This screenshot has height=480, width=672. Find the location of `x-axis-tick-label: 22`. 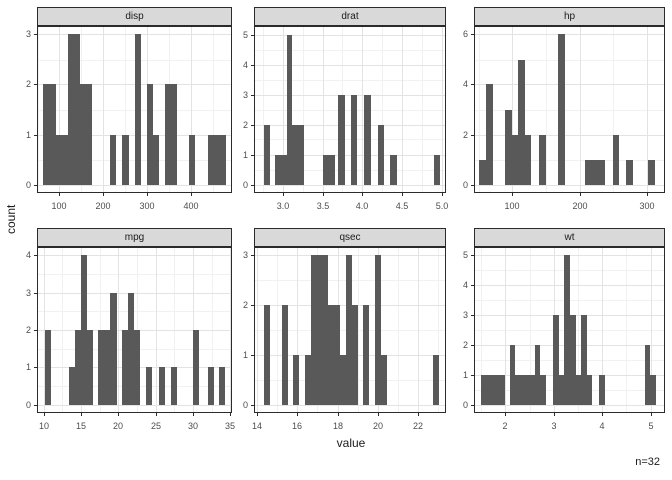

x-axis-tick-label: 22 is located at coordinates (417, 426).